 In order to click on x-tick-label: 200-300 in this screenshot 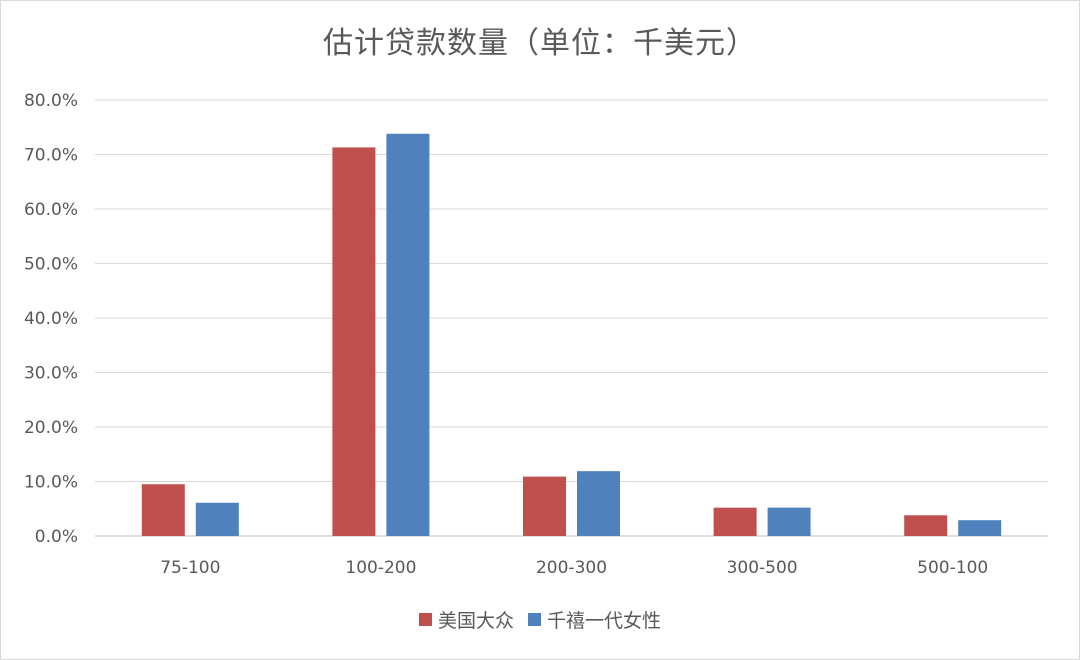, I will do `click(571, 568)`.